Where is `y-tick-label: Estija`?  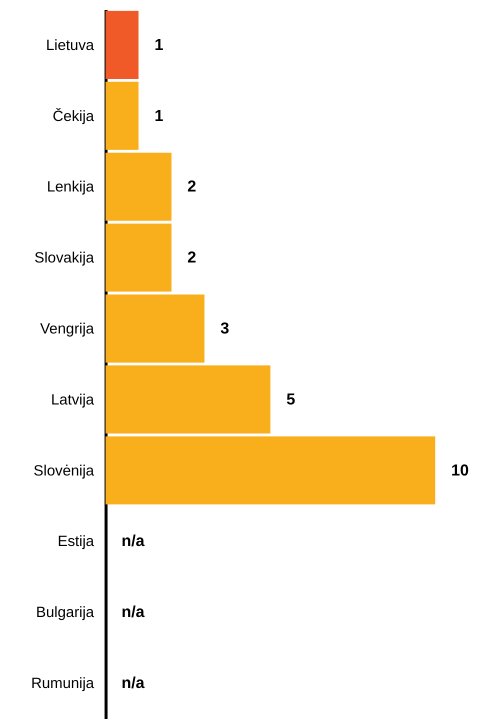 y-tick-label: Estija is located at coordinates (76, 541).